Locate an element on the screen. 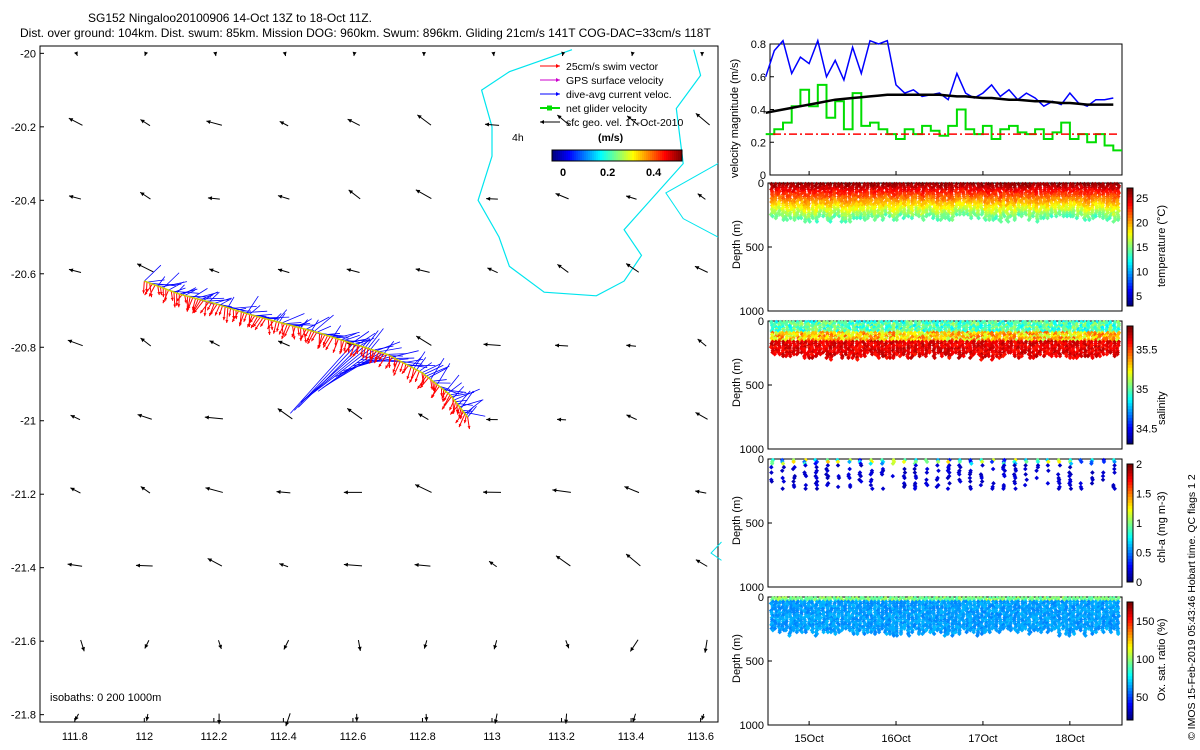 The image size is (1200, 750). map-ytick-label: -21.4 is located at coordinates (23, 569).